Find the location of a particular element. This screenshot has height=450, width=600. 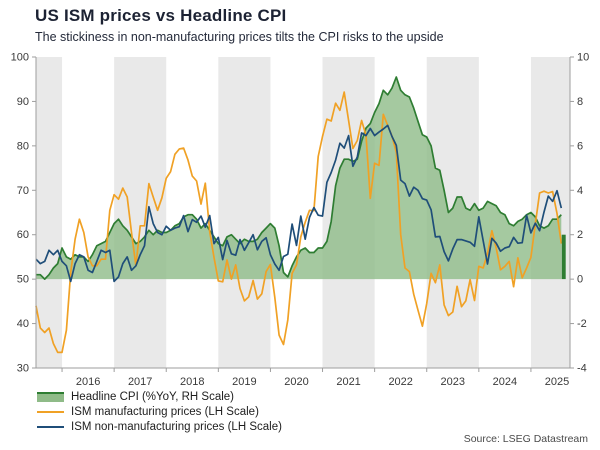

right-axis-label: 2 is located at coordinates (580, 235).